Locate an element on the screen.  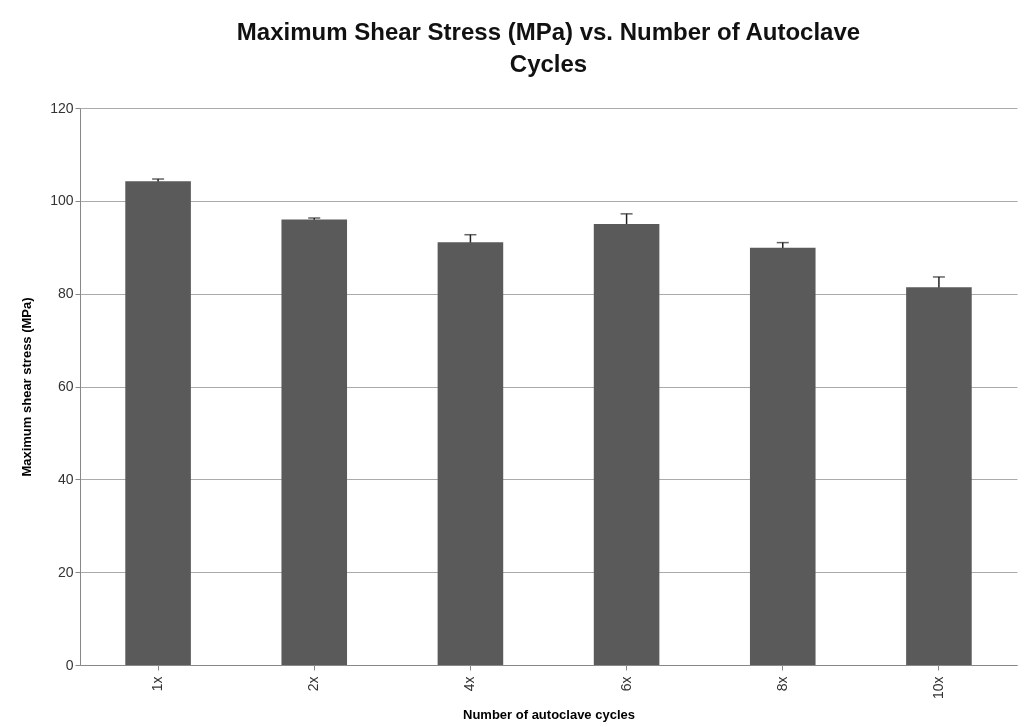
y-axis-title: Maximum shear stress (MPa) is located at coordinates (27, 387).